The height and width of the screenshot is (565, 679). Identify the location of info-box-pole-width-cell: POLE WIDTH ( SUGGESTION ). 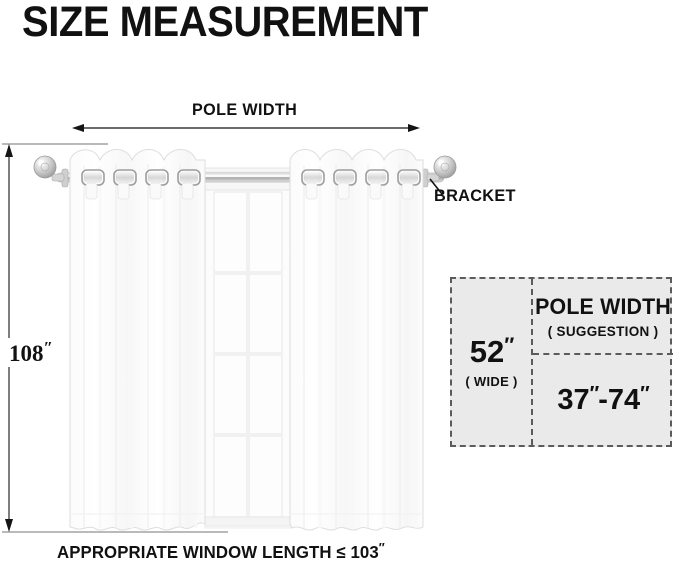
(603, 317).